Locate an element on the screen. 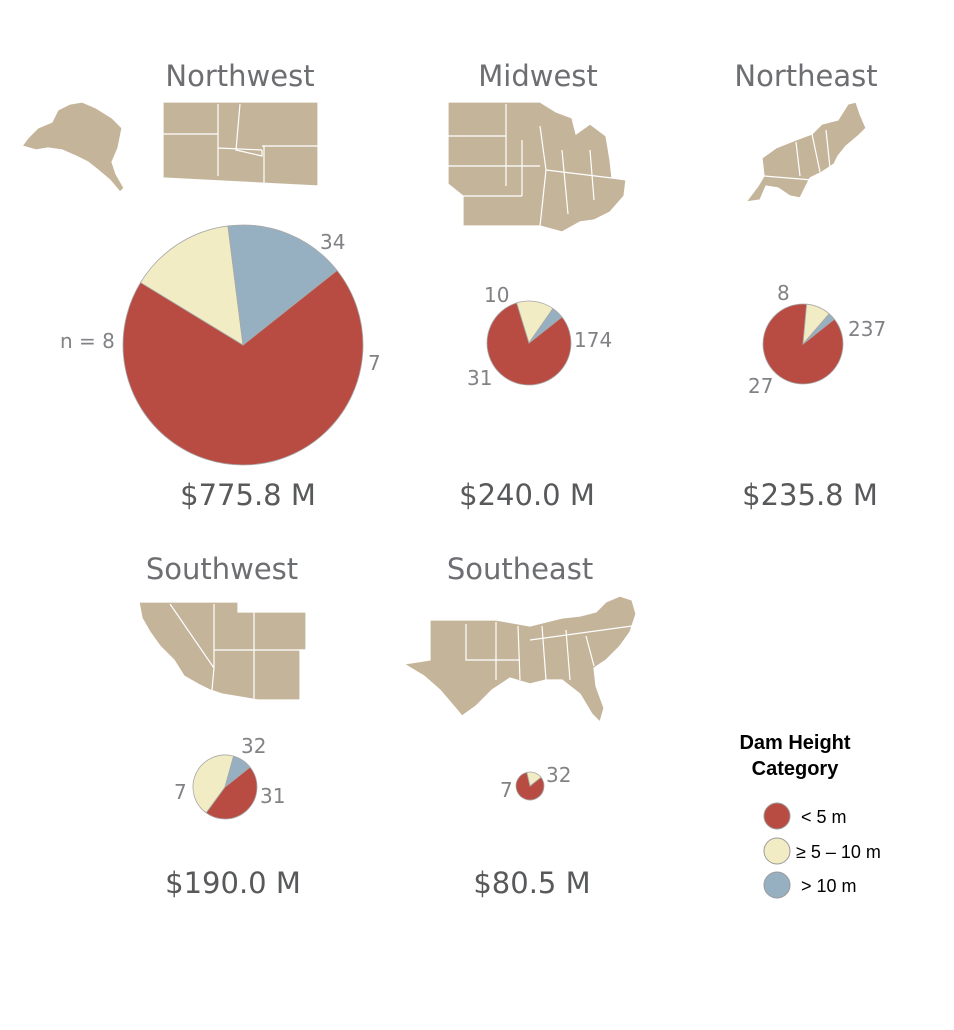  cost-northwest: $775.8 M is located at coordinates (248, 495).